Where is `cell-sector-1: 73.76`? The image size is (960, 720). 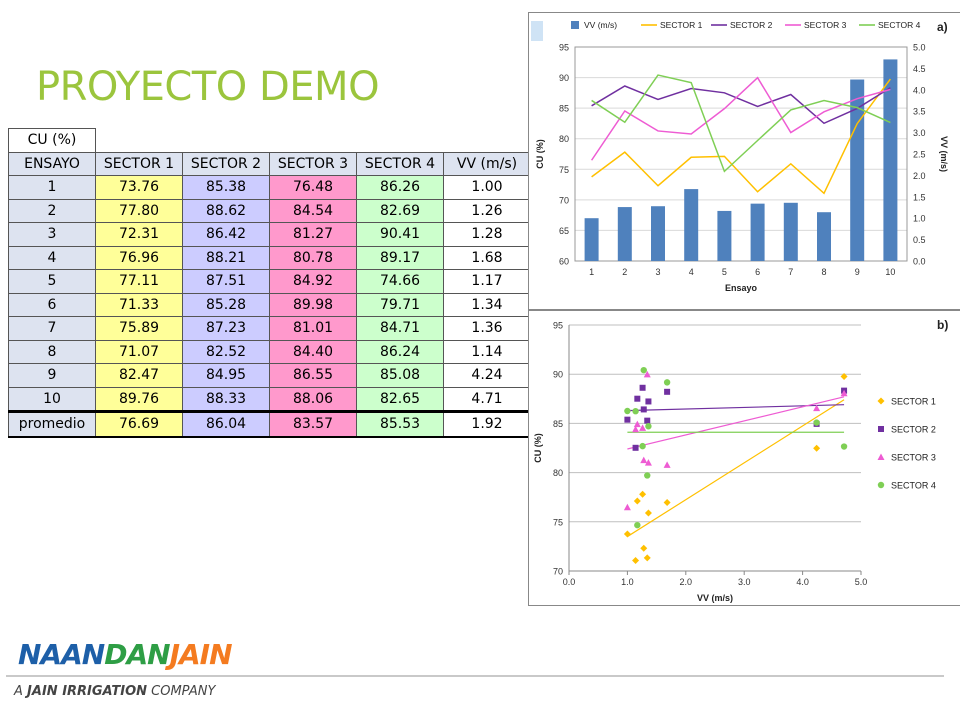
cell-sector-1: 73.76 is located at coordinates (139, 187).